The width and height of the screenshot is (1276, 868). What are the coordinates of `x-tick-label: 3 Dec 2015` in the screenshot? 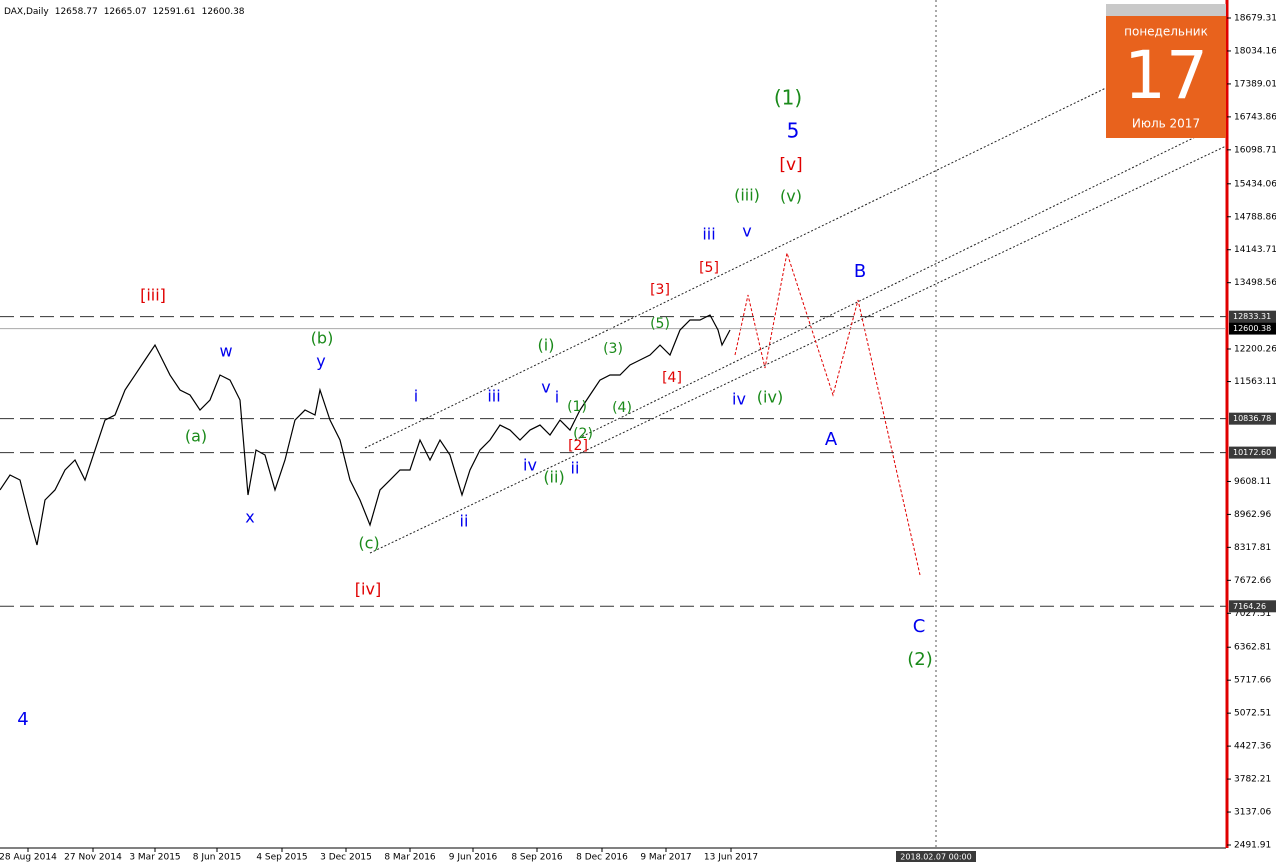 It's located at (346, 858).